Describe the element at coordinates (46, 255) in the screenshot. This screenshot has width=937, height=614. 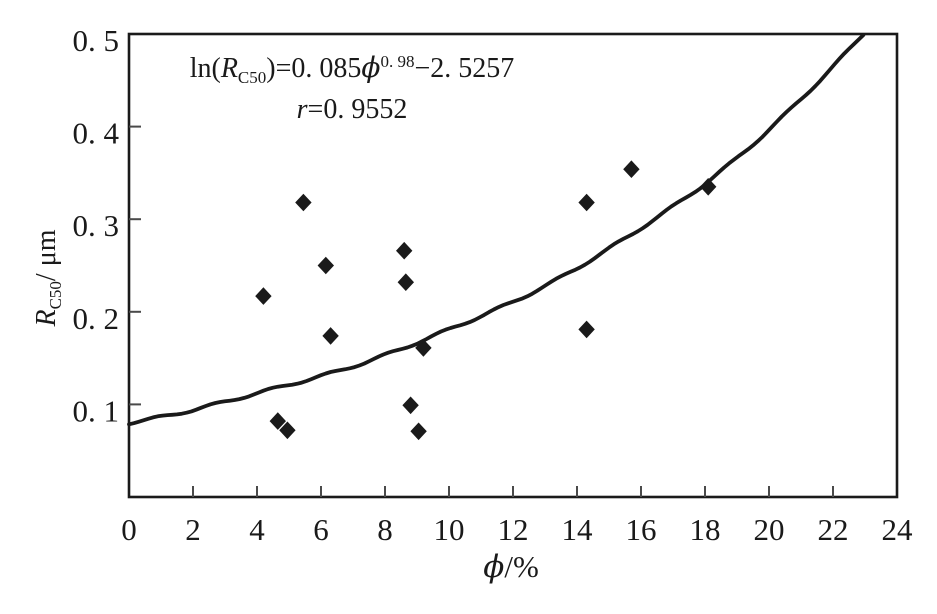
I see `y-axis-unit: / μm` at that location.